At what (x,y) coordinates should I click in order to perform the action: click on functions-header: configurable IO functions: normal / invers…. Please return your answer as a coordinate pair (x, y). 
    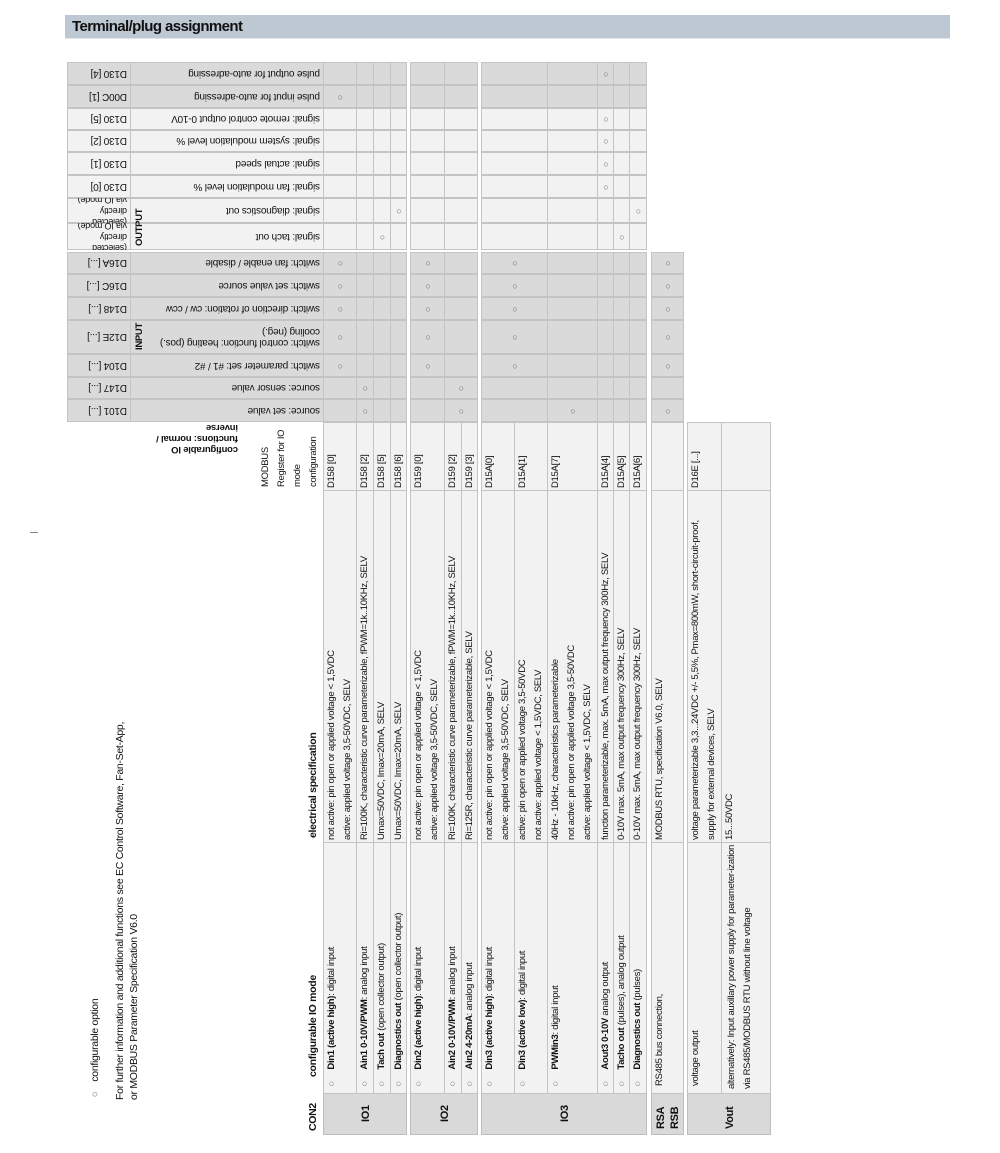
    Looking at the image, I should click on (185, 438).